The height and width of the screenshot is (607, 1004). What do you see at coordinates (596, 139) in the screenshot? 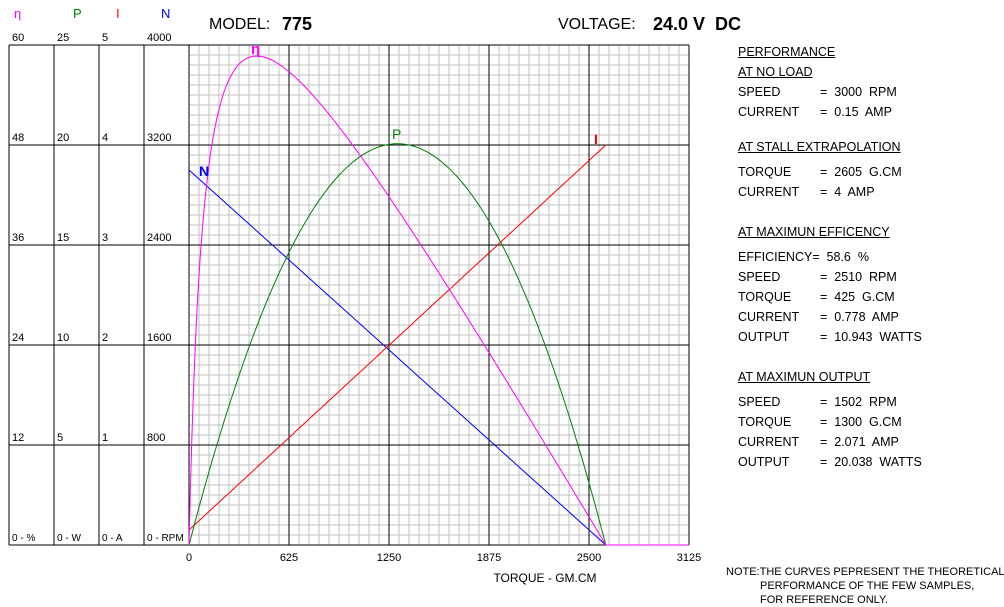
I see `current-curve-label: I` at bounding box center [596, 139].